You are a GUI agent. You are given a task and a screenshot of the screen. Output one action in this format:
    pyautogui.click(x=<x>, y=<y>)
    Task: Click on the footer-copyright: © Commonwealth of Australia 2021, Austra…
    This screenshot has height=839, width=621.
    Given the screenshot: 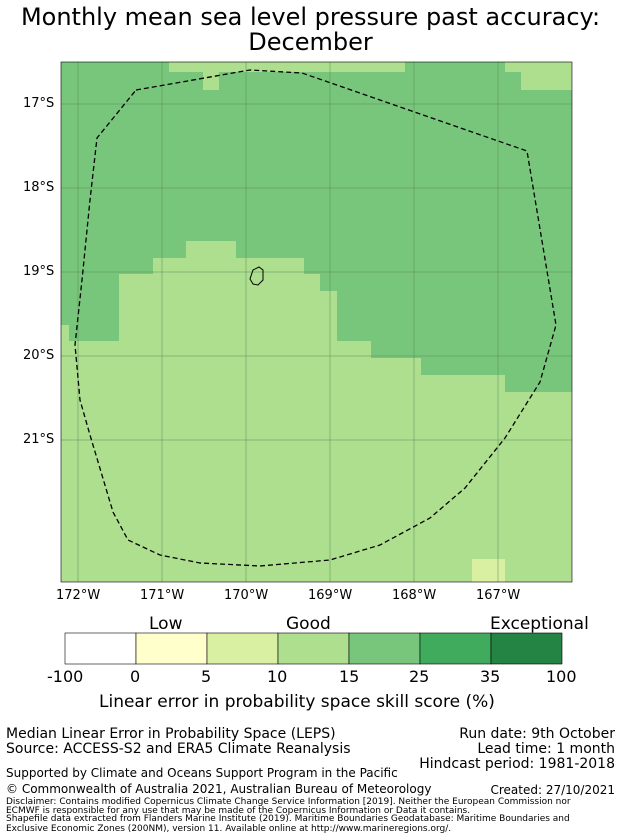 What is the action you would take?
    pyautogui.click(x=219, y=789)
    